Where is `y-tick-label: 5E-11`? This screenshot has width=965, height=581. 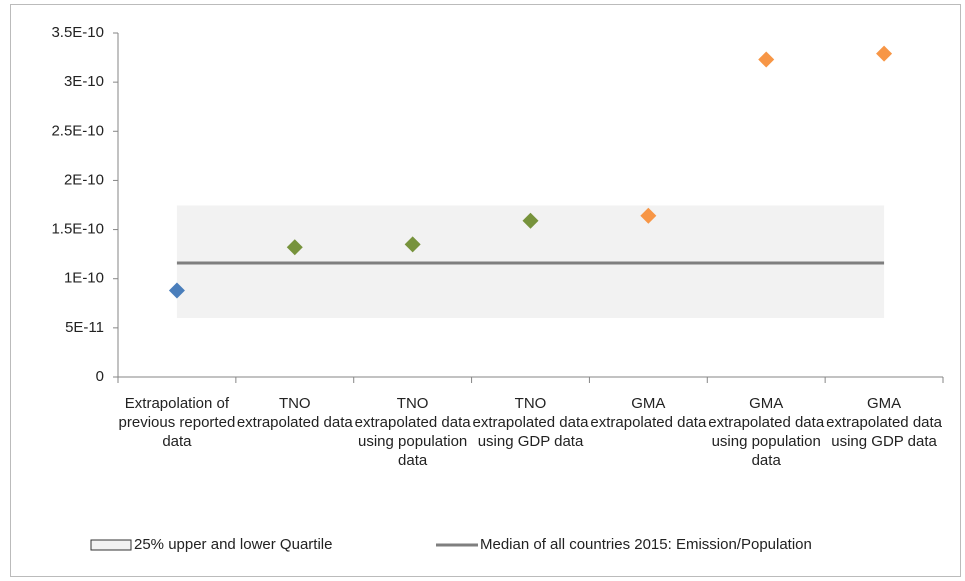
y-tick-label: 5E-11 is located at coordinates (84, 327).